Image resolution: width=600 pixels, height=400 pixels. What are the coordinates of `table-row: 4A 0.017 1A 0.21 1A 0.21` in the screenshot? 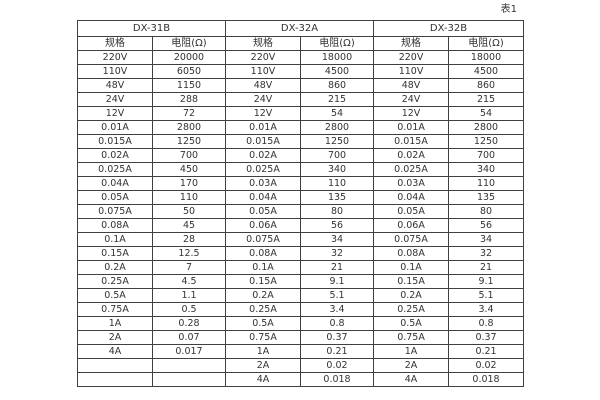 It's located at (301, 351).